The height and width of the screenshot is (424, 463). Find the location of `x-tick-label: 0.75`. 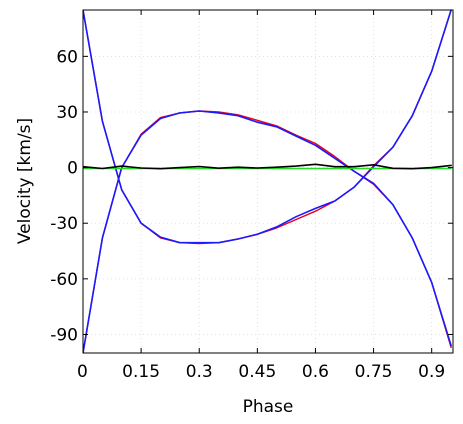

x-tick-label: 0.75 is located at coordinates (374, 372).